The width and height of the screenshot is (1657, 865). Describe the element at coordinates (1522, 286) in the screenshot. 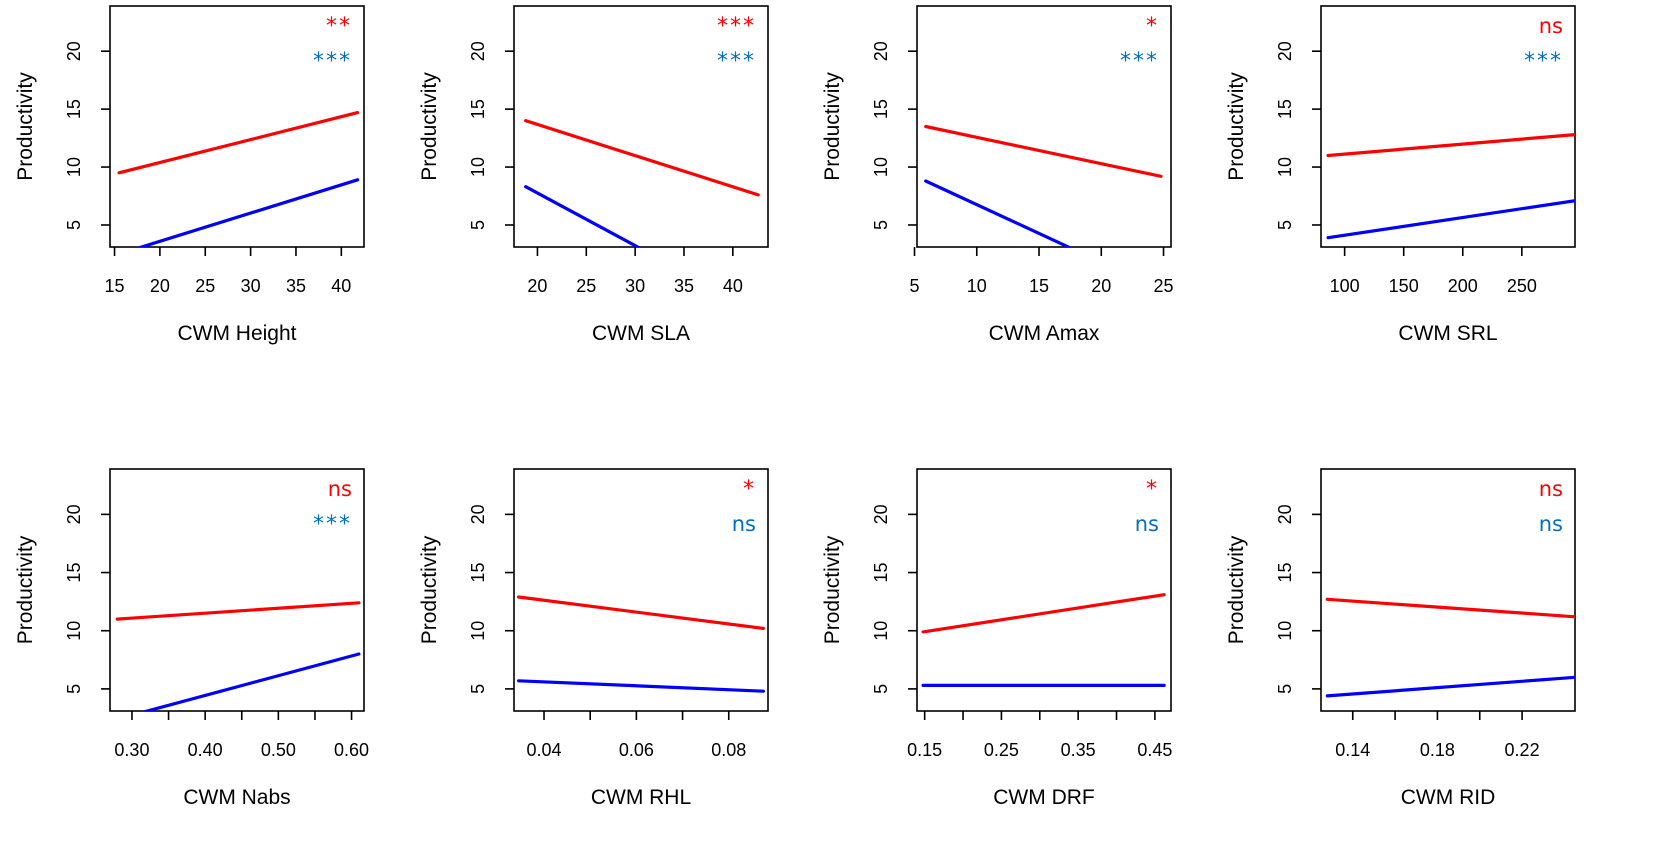

I see `x-tick-label: 250` at that location.